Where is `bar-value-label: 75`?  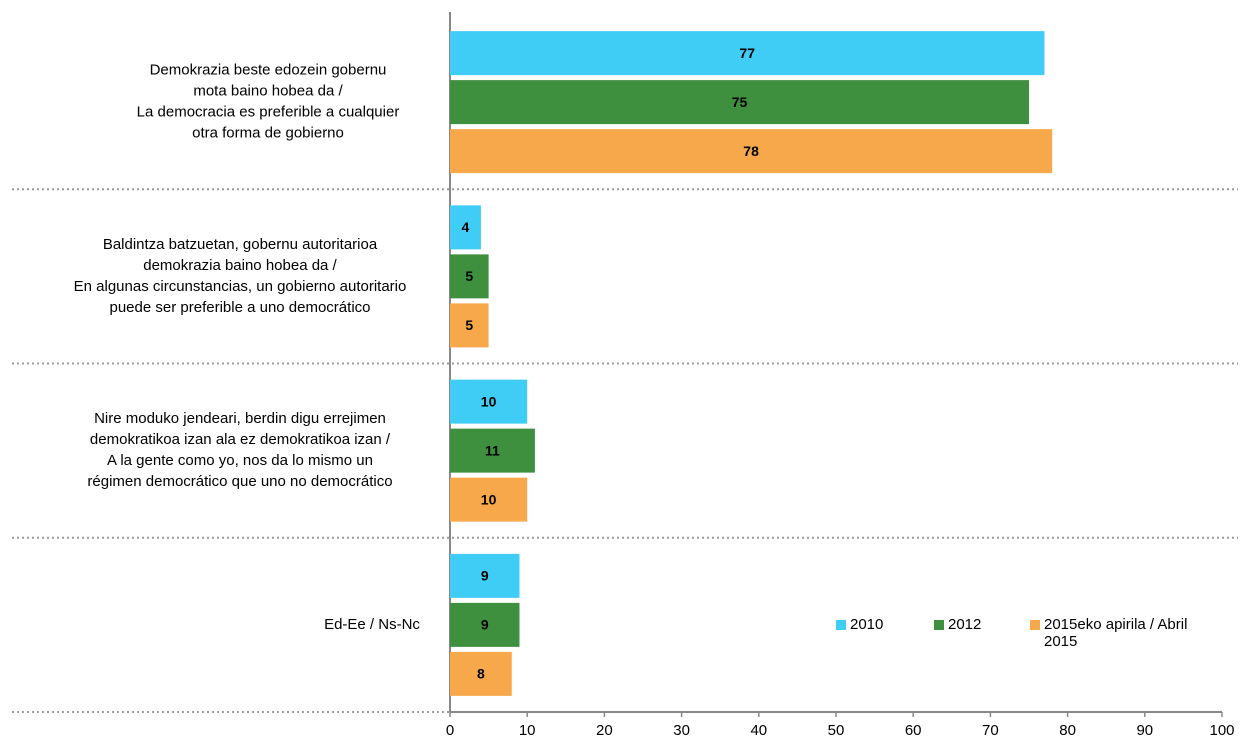 bar-value-label: 75 is located at coordinates (740, 102).